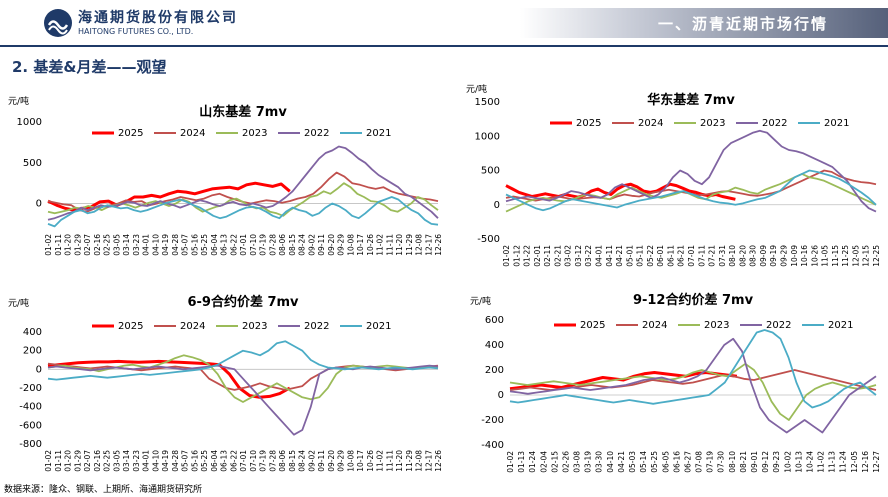 The height and width of the screenshot is (497, 888). Describe the element at coordinates (753, 256) in the screenshot. I see `x-tick-label: 08-30` at that location.